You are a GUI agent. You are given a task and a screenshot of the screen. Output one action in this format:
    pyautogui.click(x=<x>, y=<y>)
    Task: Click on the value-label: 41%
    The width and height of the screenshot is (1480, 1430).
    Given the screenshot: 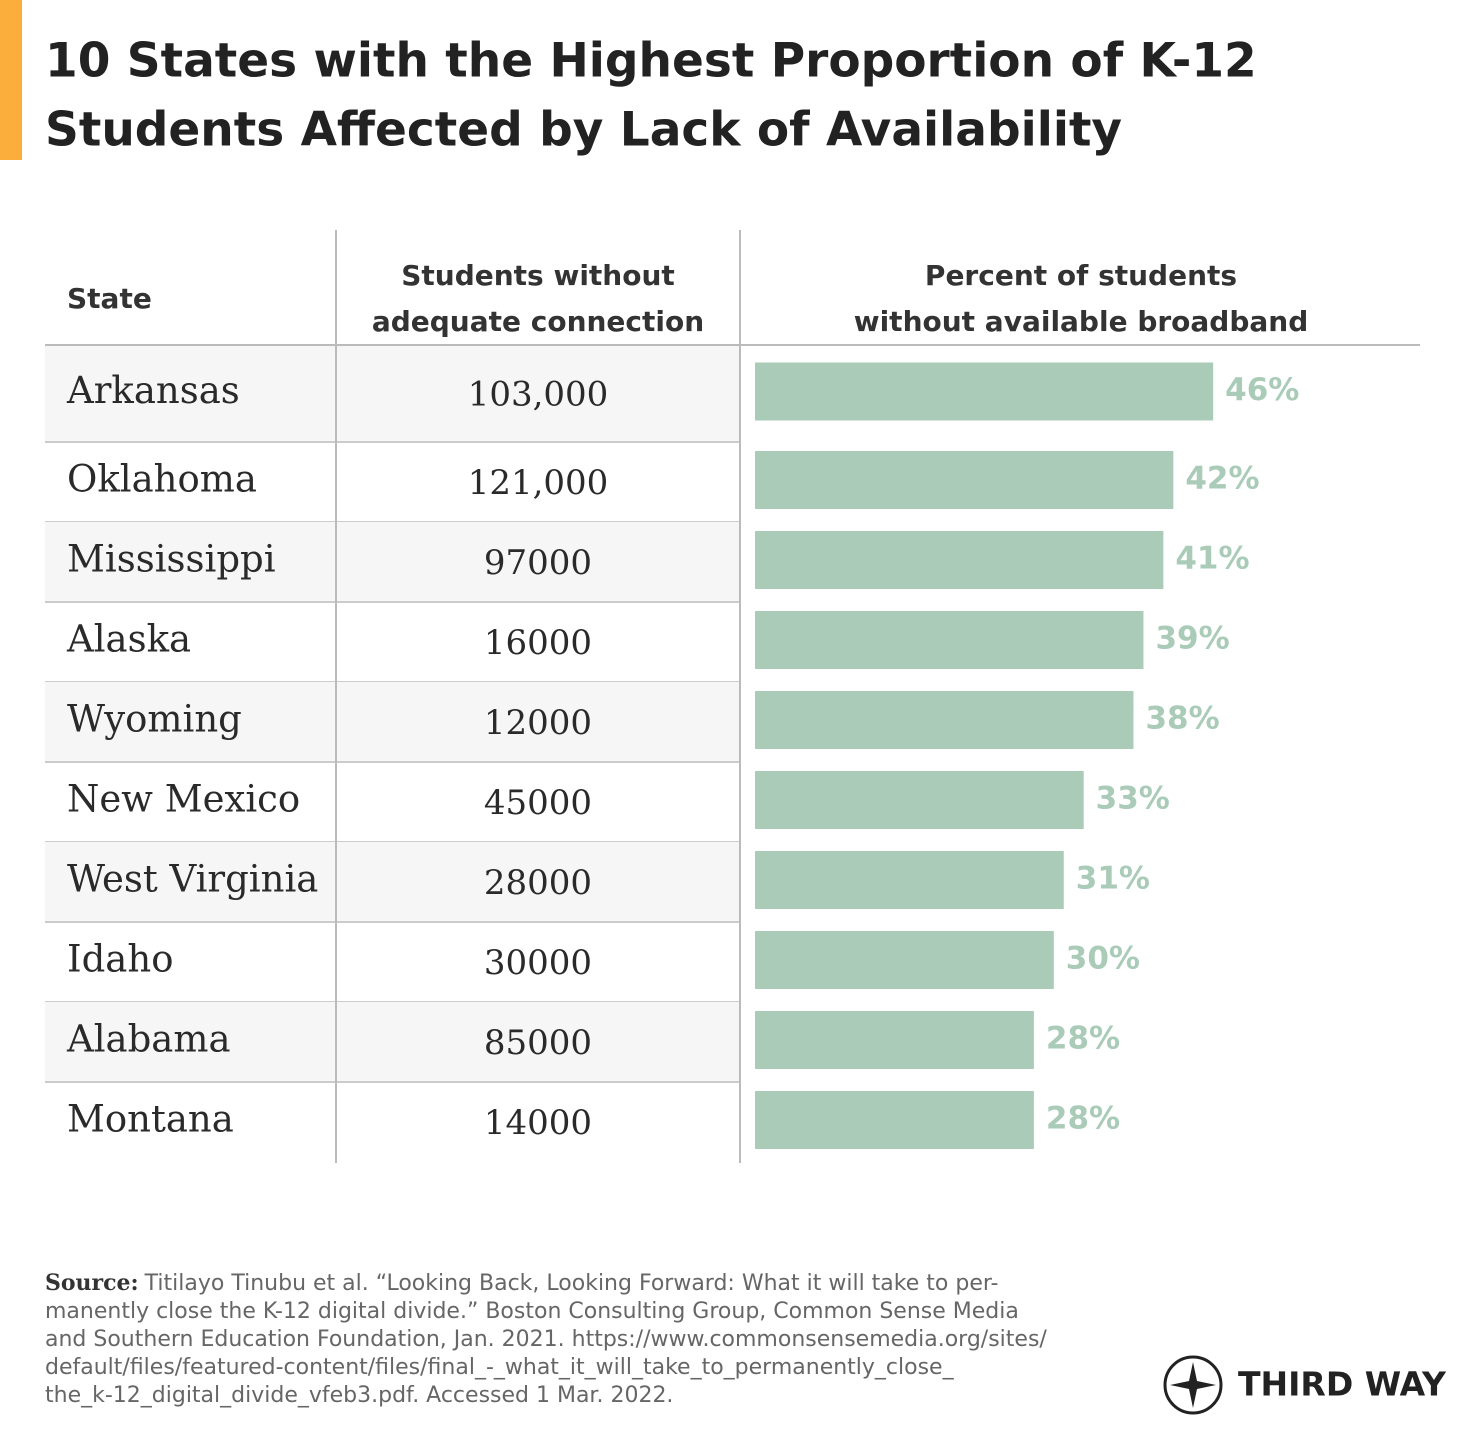 What is the action you would take?
    pyautogui.click(x=1212, y=559)
    